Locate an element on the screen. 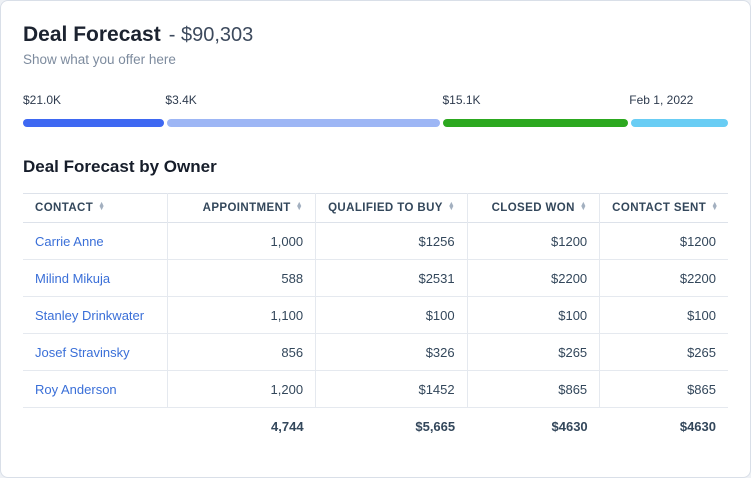  qualified-cell: $1452 is located at coordinates (391, 389).